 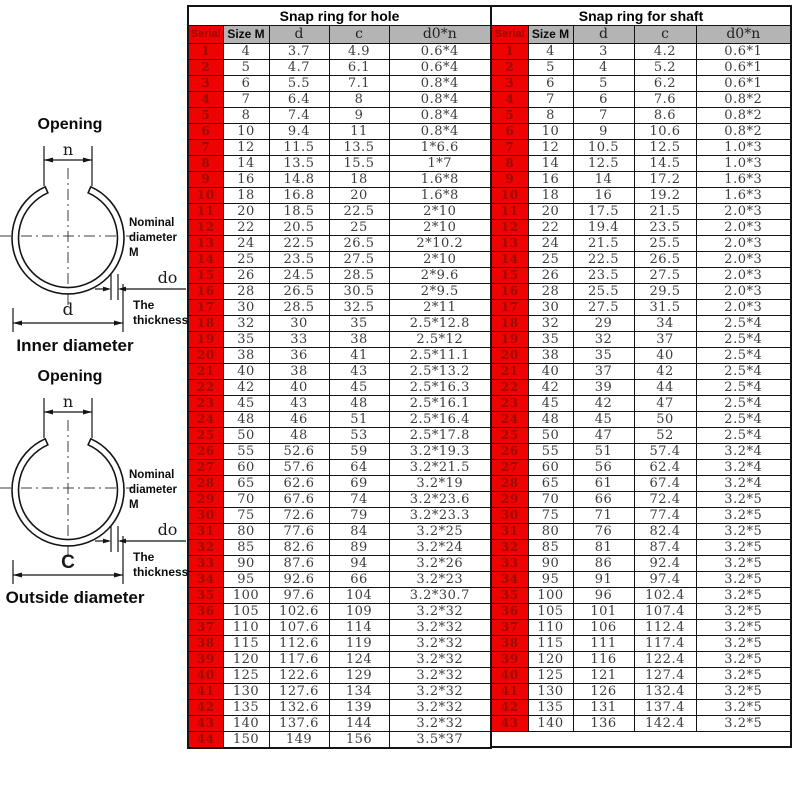 I want to click on value-cell: 19.4, so click(x=603, y=227).